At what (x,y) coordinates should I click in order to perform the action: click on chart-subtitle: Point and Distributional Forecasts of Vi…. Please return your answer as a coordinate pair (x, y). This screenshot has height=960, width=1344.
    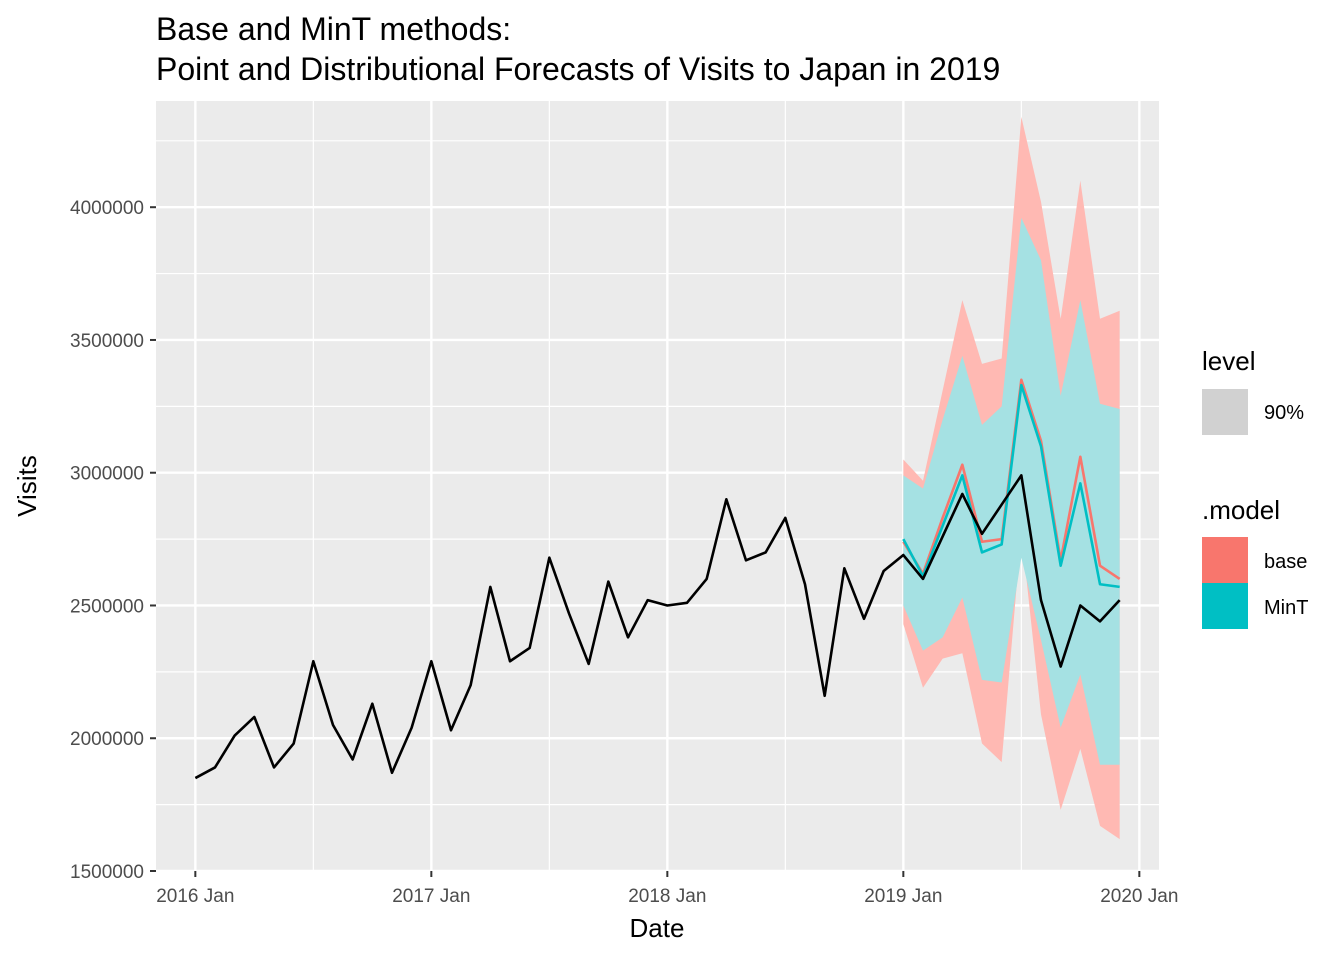
    Looking at the image, I should click on (578, 69).